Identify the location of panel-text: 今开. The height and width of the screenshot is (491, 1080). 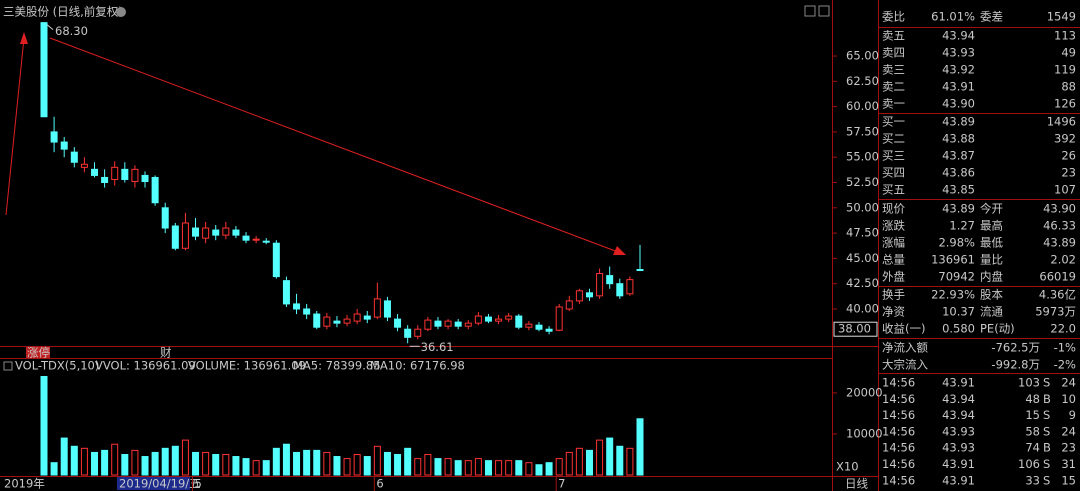
(991, 209).